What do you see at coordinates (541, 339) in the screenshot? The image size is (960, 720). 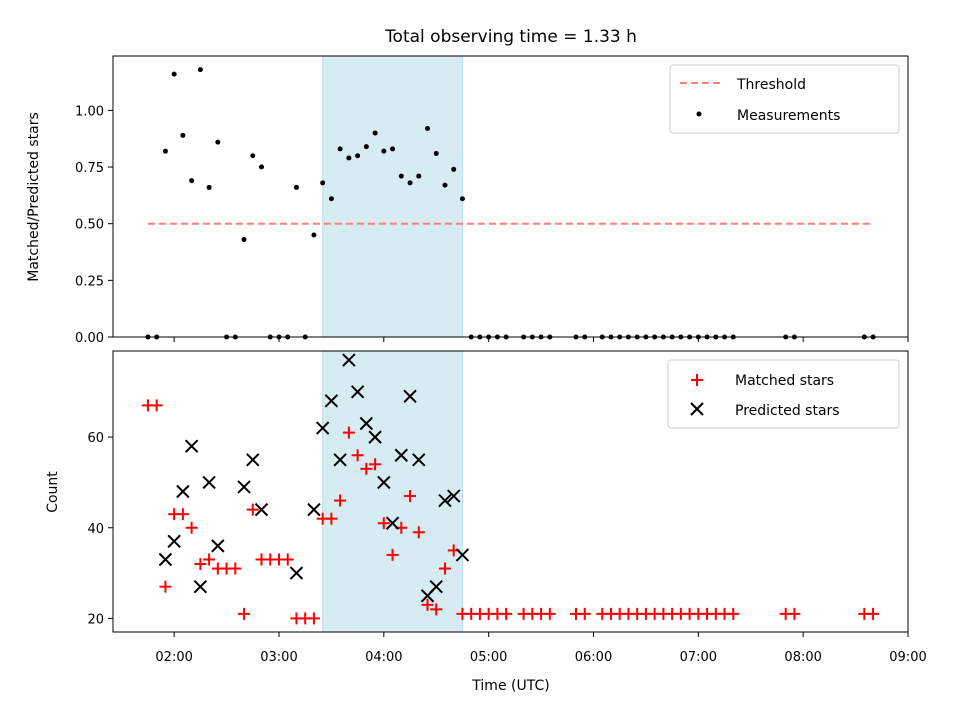 I see `top-x-ticks` at bounding box center [541, 339].